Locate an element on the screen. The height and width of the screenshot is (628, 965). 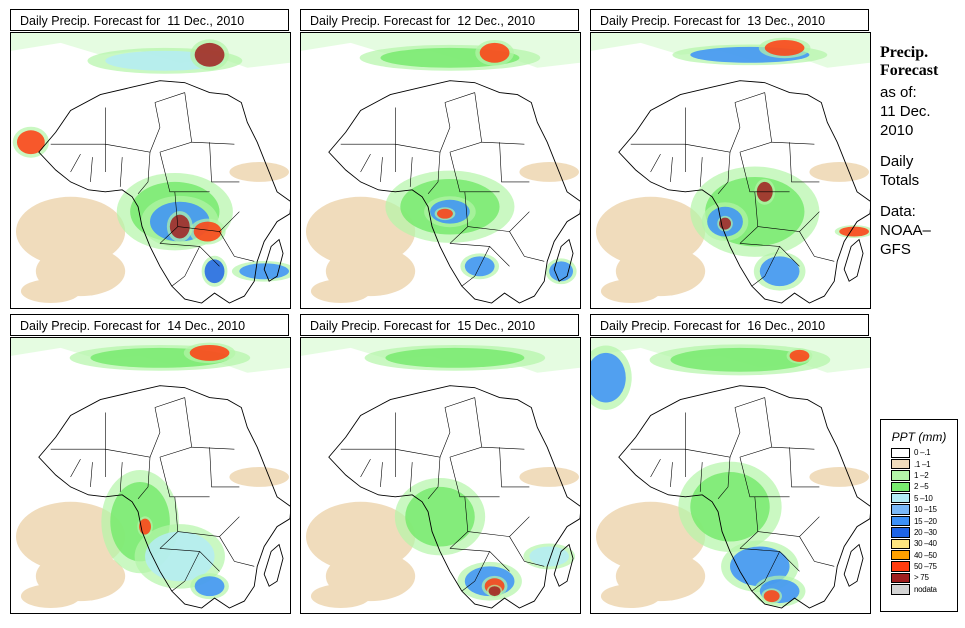
legend-item: 1 –2 is located at coordinates (924, 475).